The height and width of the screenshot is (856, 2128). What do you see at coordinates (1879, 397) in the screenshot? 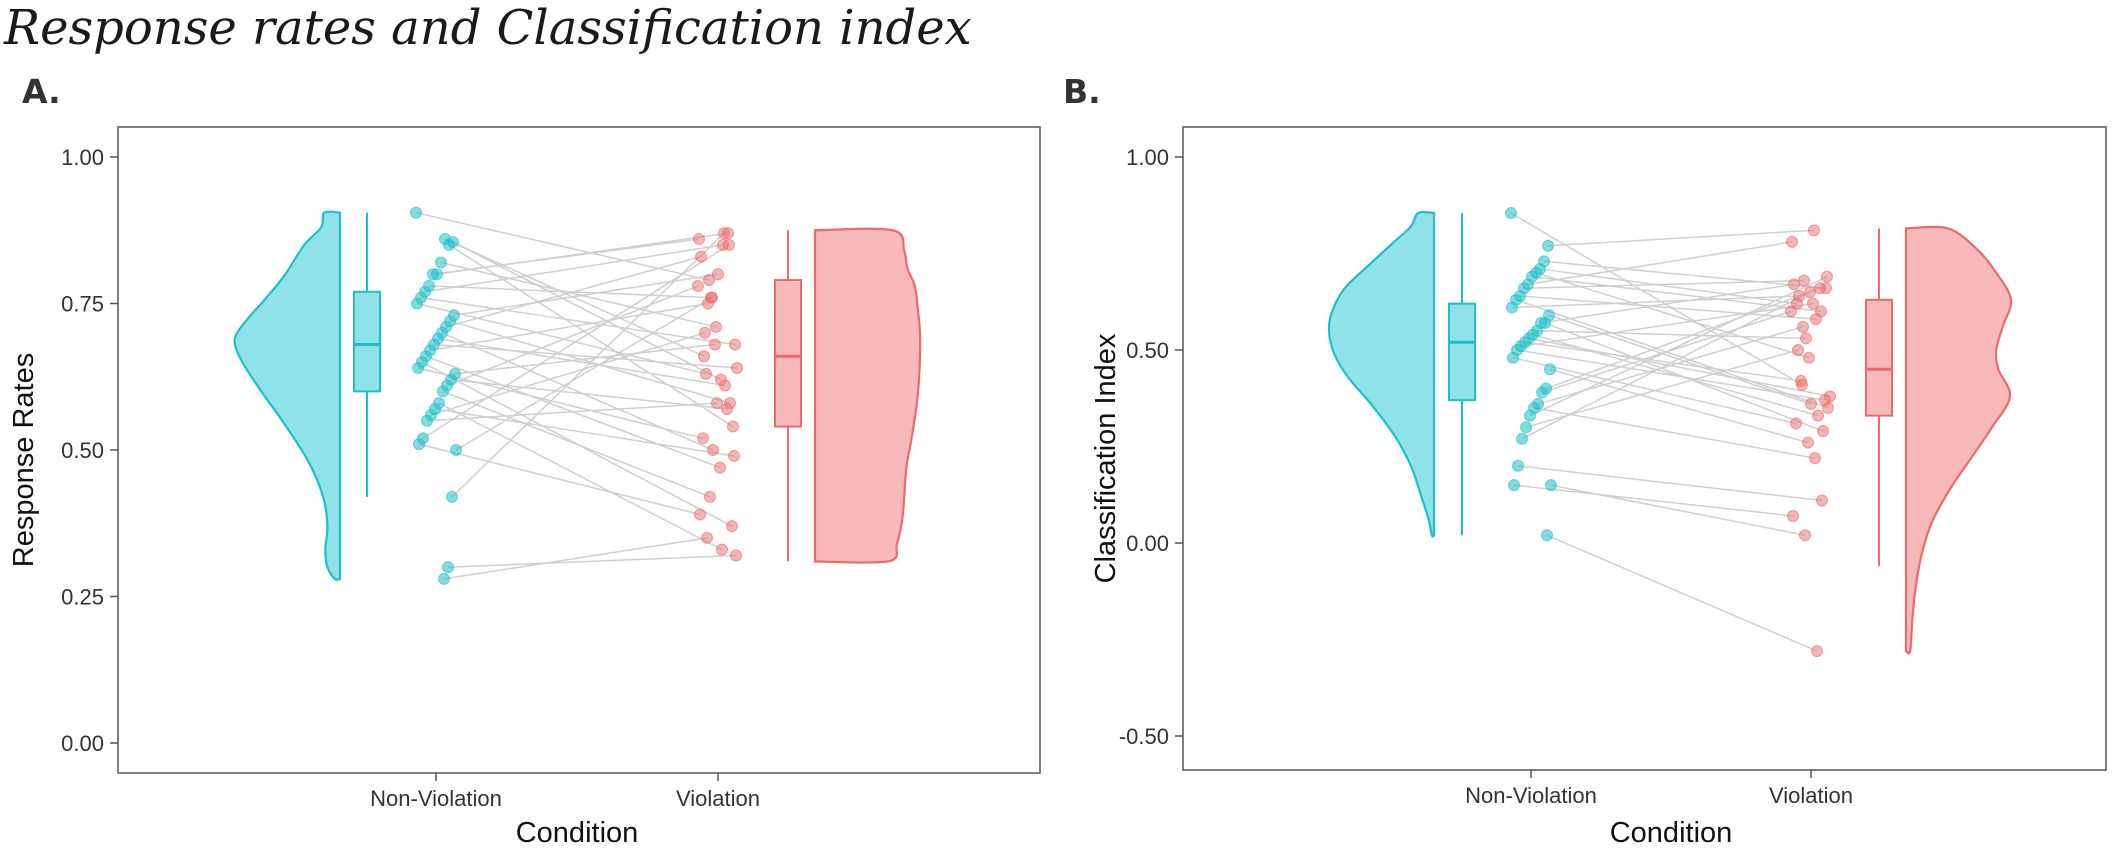
I see `boxplot-violation` at bounding box center [1879, 397].